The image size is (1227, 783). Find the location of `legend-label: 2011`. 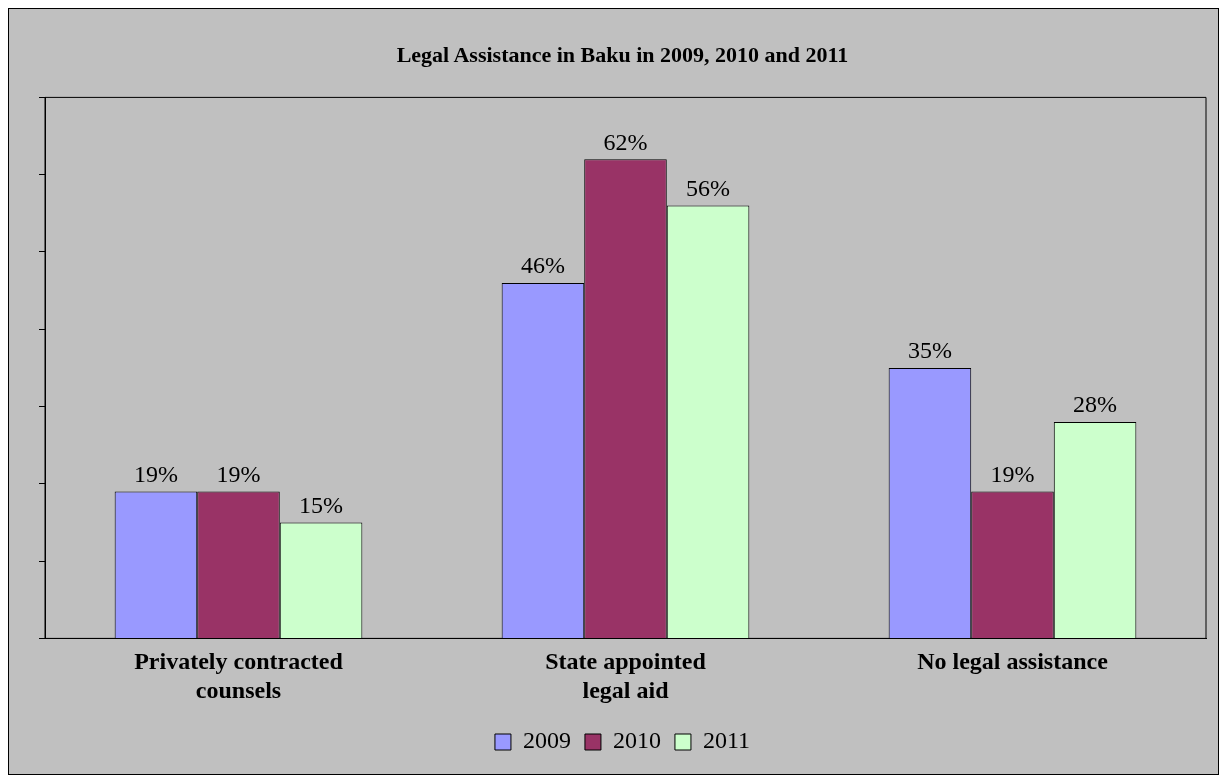

legend-label: 2011 is located at coordinates (726, 740).